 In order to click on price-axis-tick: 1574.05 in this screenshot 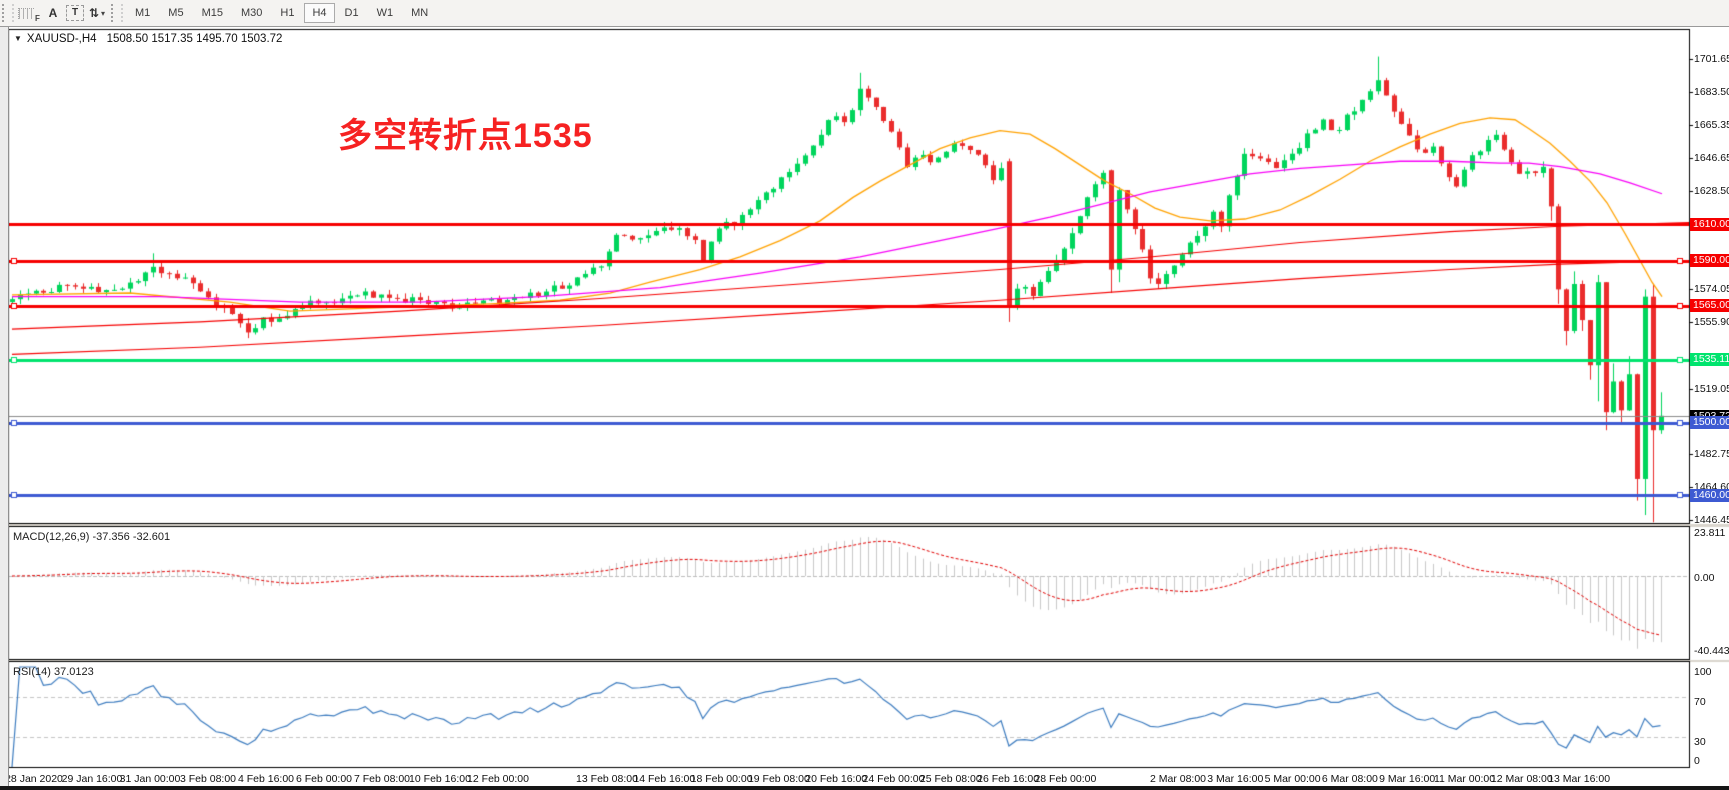, I will do `click(1711, 289)`.